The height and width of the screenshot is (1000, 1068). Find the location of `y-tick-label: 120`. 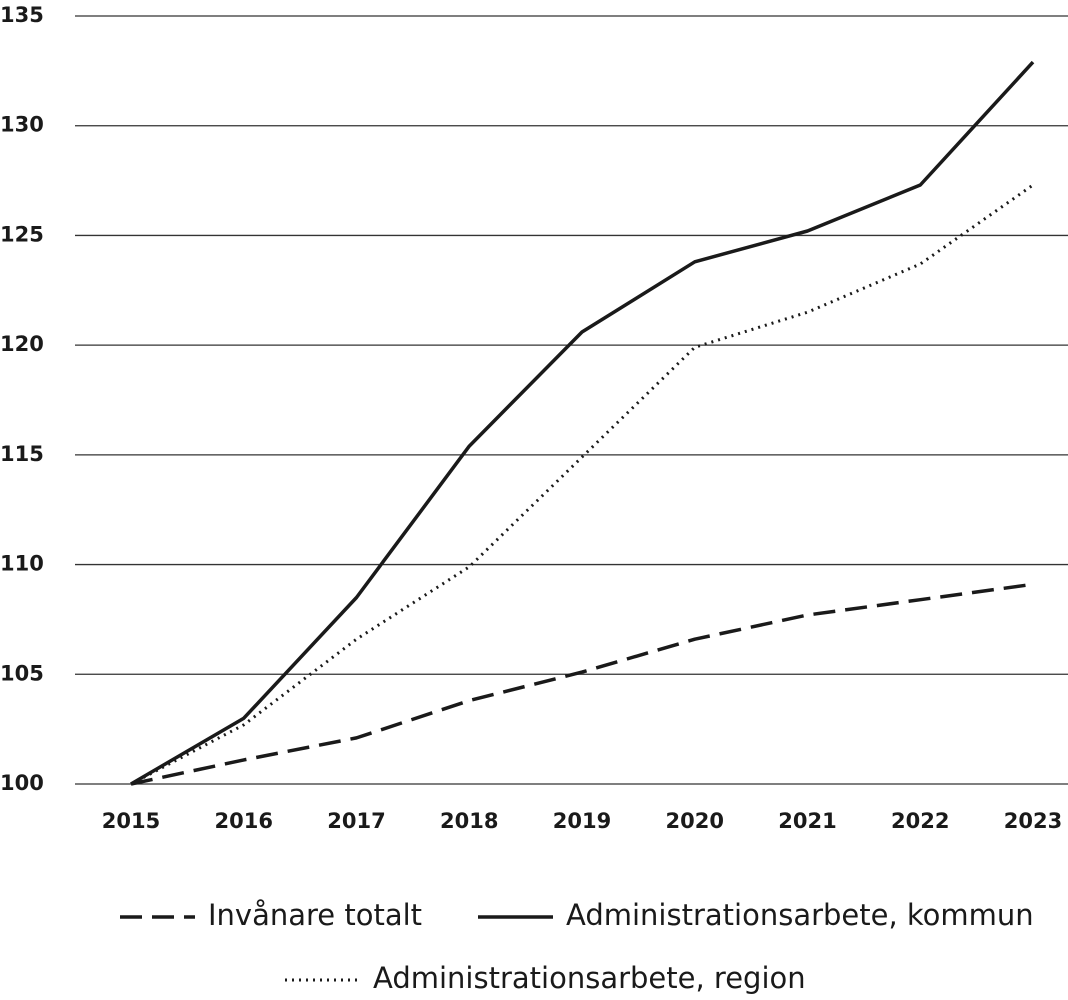

y-tick-label: 120 is located at coordinates (22, 344).